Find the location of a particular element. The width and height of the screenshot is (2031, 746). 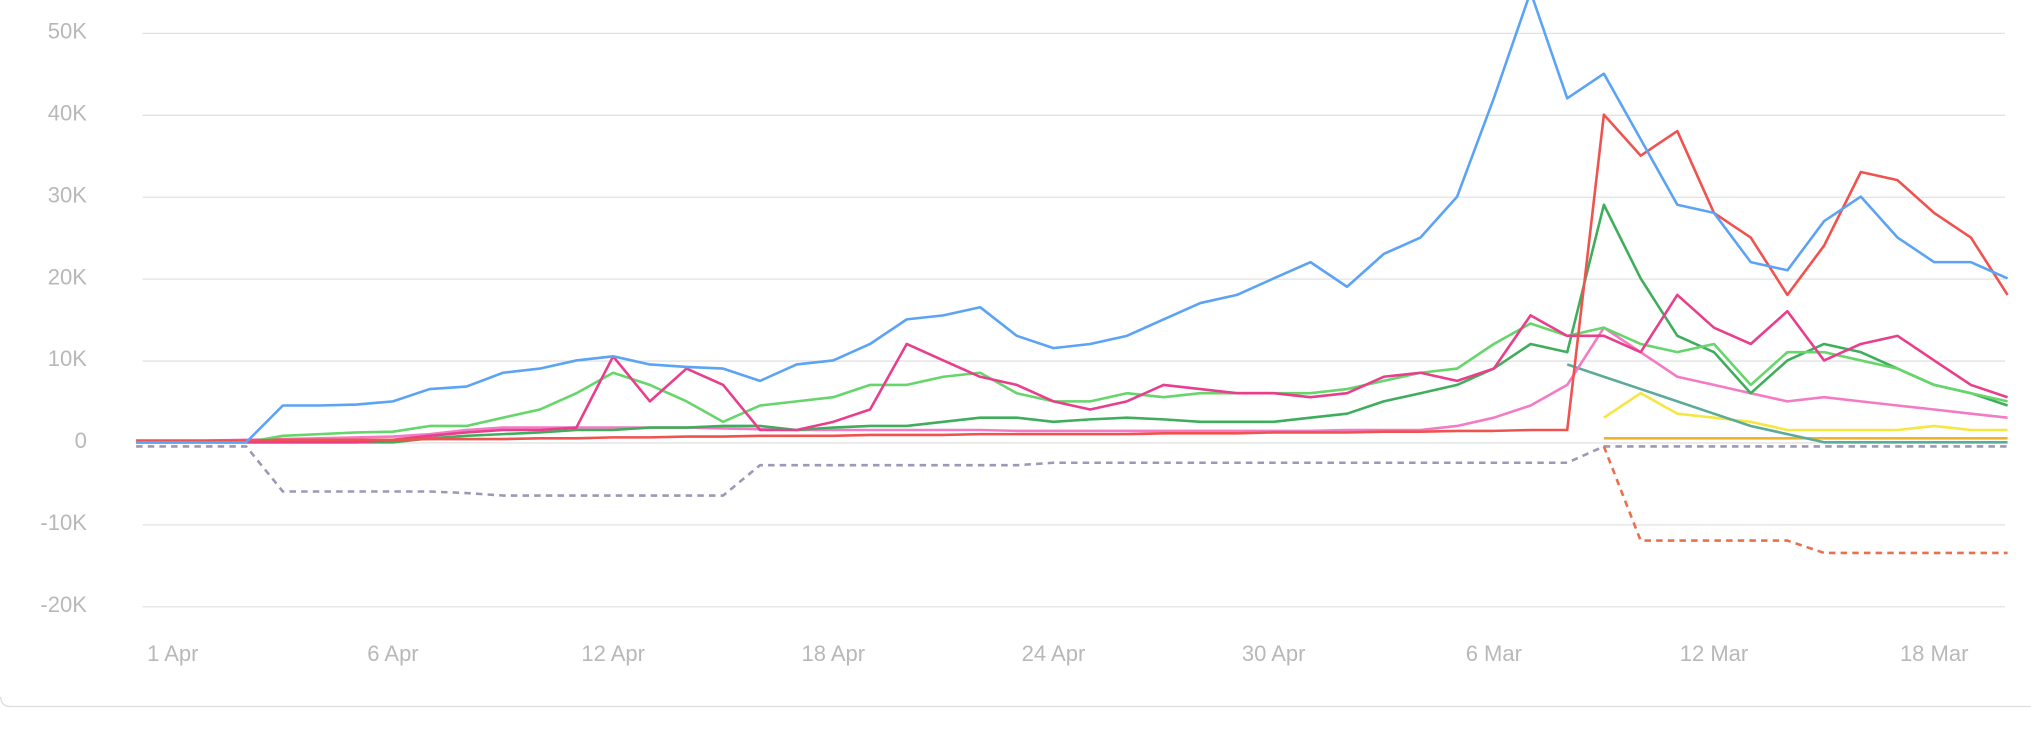

x-tick-label: 6 Mar is located at coordinates (1494, 653).